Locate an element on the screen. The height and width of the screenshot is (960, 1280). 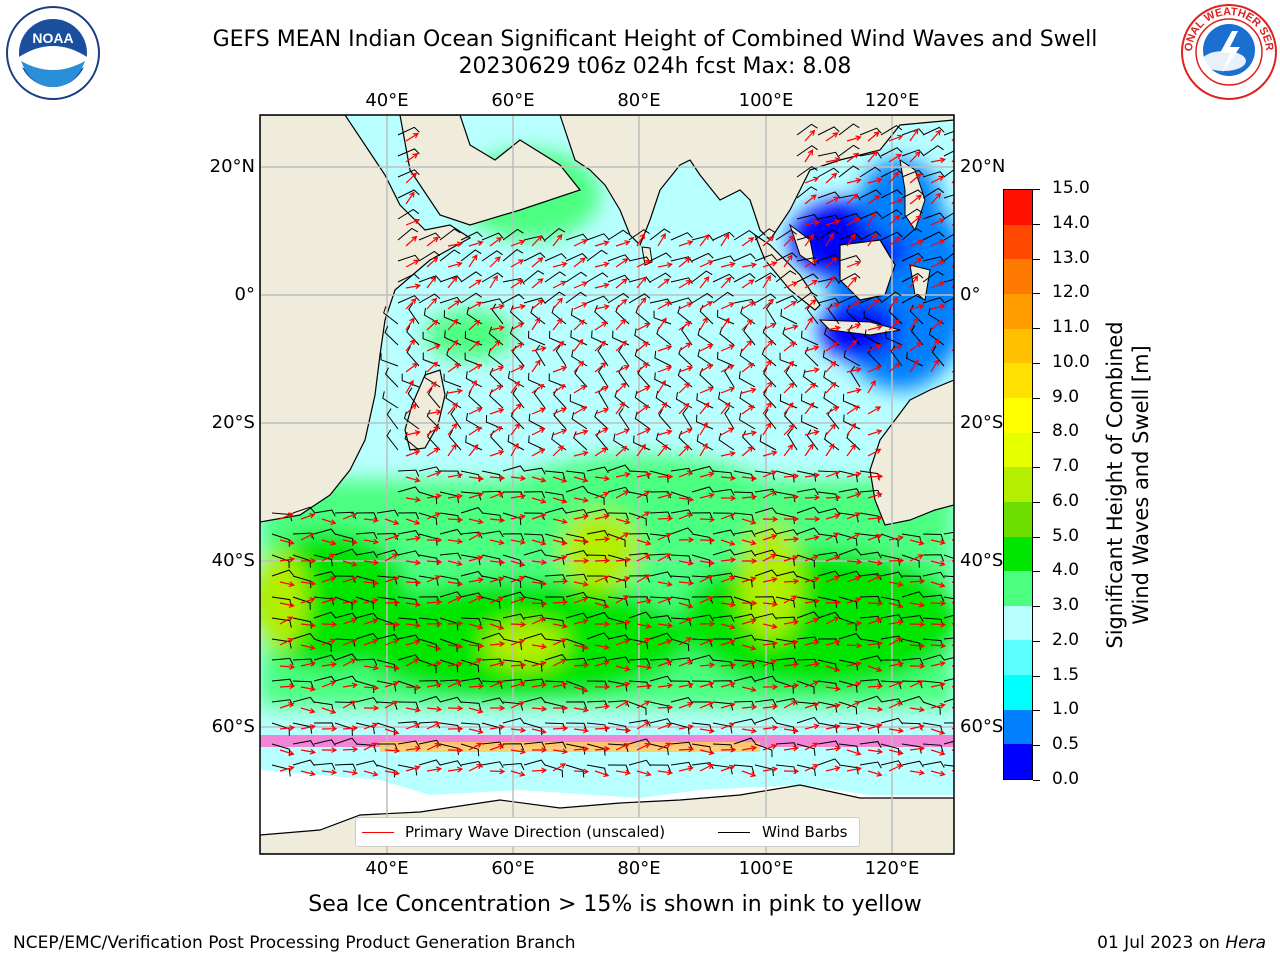
lat-label-right: 20°N is located at coordinates (983, 166).